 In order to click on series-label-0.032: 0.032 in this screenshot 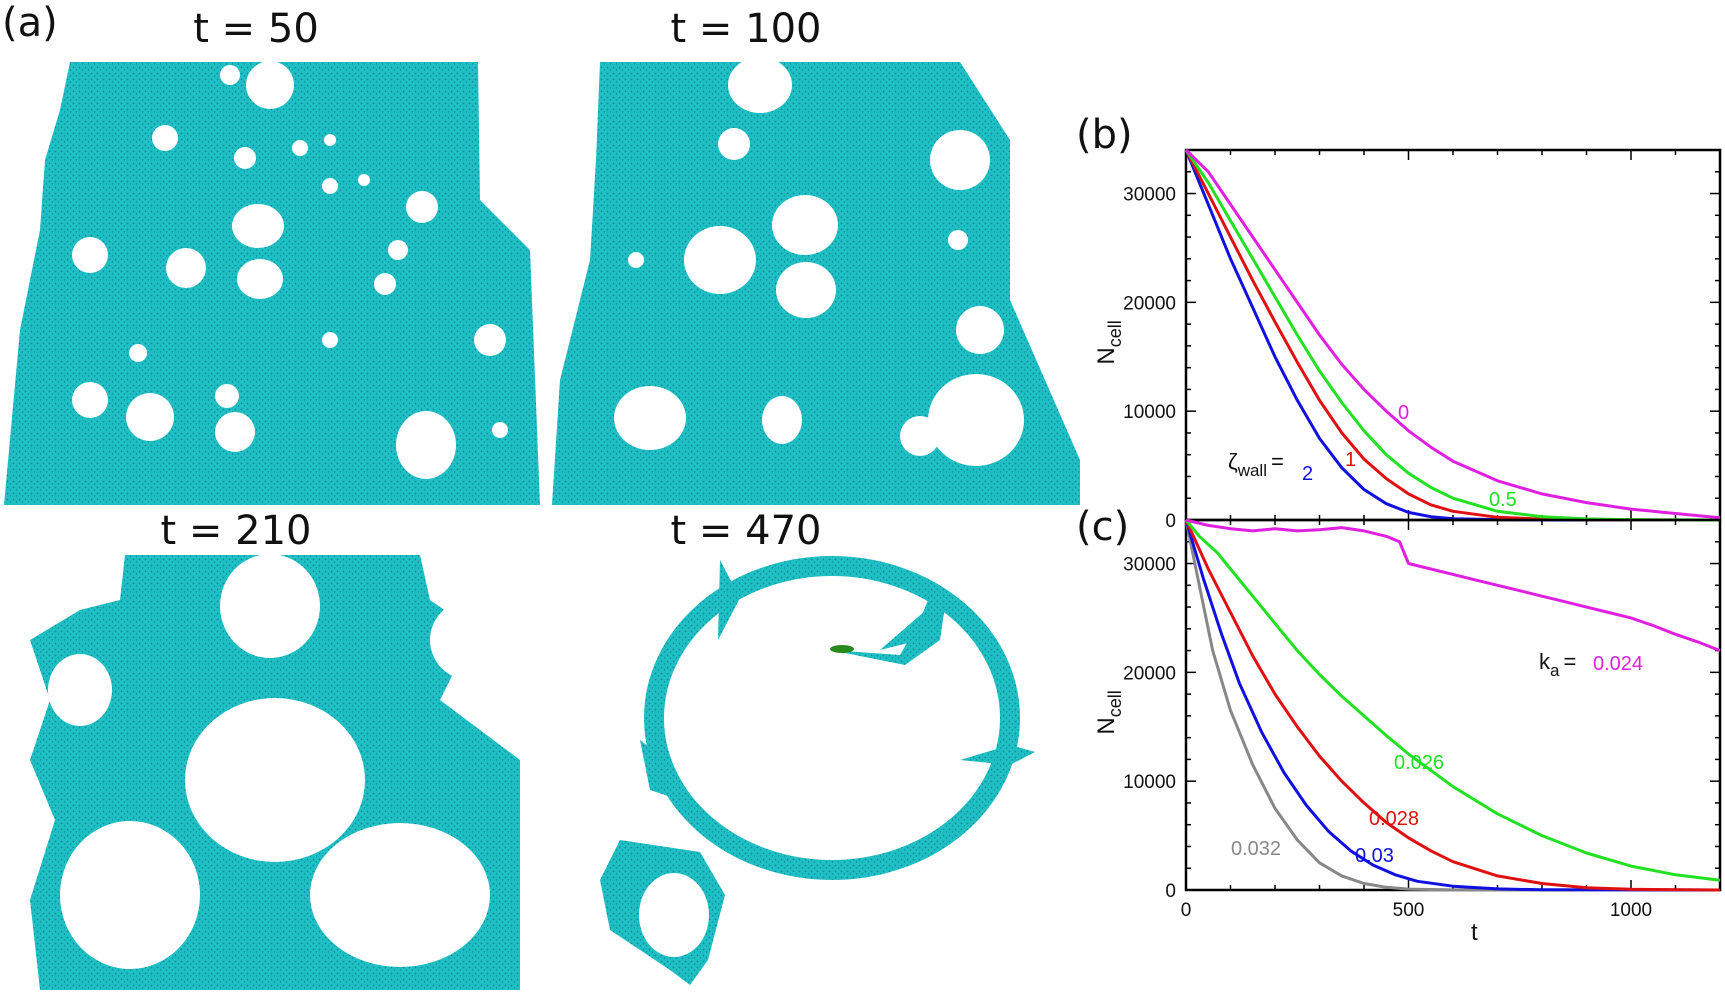, I will do `click(1256, 849)`.